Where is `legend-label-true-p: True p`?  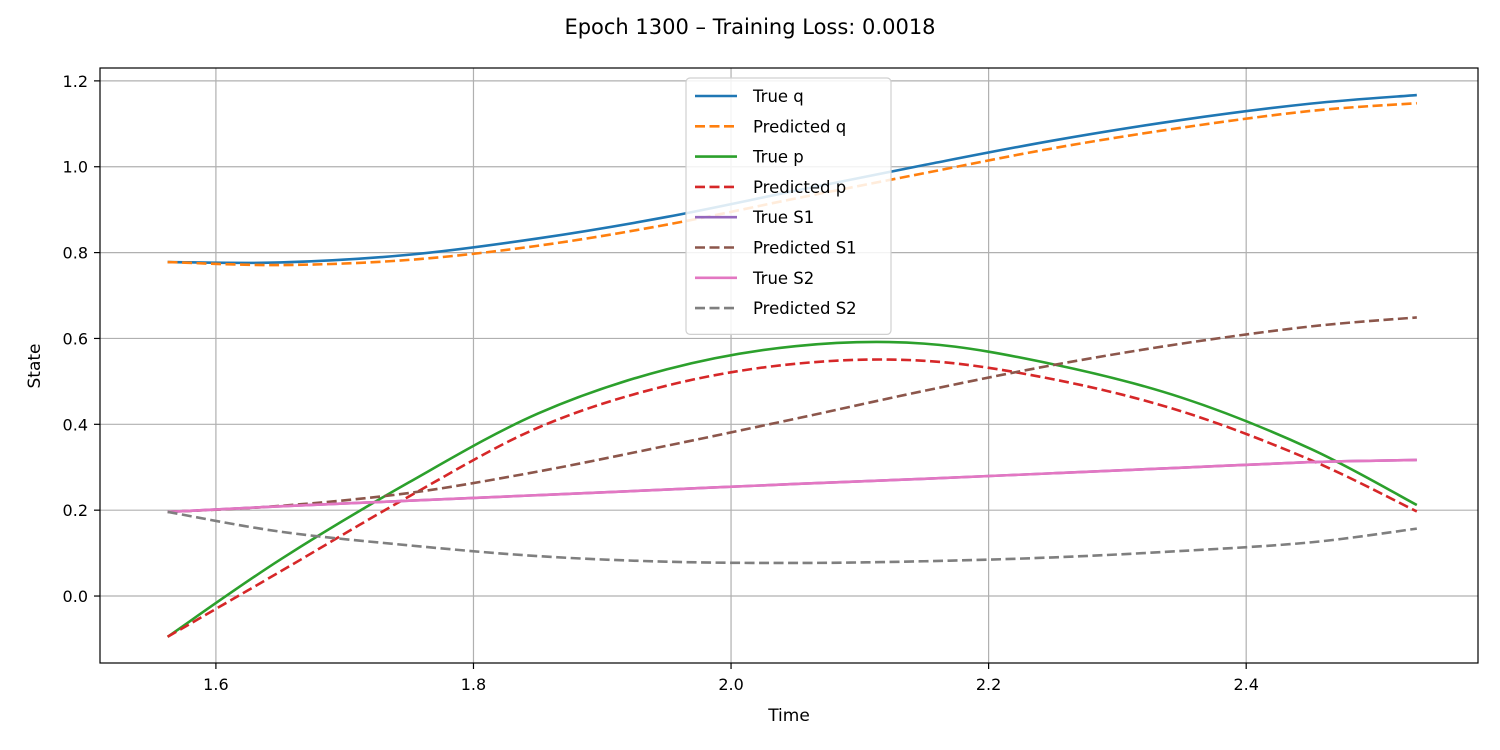 legend-label-true-p: True p is located at coordinates (778, 157).